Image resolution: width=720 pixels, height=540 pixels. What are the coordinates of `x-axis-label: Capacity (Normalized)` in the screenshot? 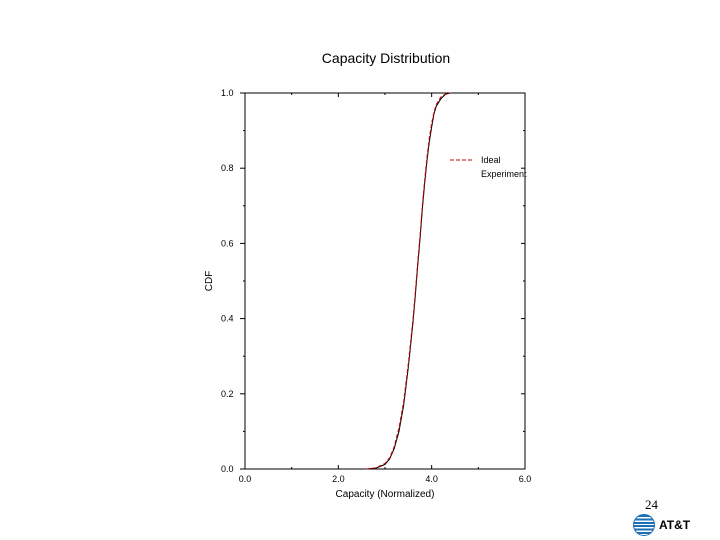 It's located at (385, 494).